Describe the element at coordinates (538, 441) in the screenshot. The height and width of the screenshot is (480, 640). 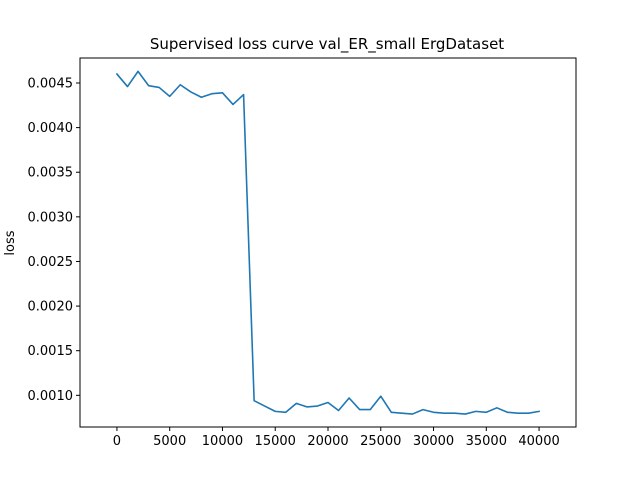
I see `x-tick-label: 40000` at that location.